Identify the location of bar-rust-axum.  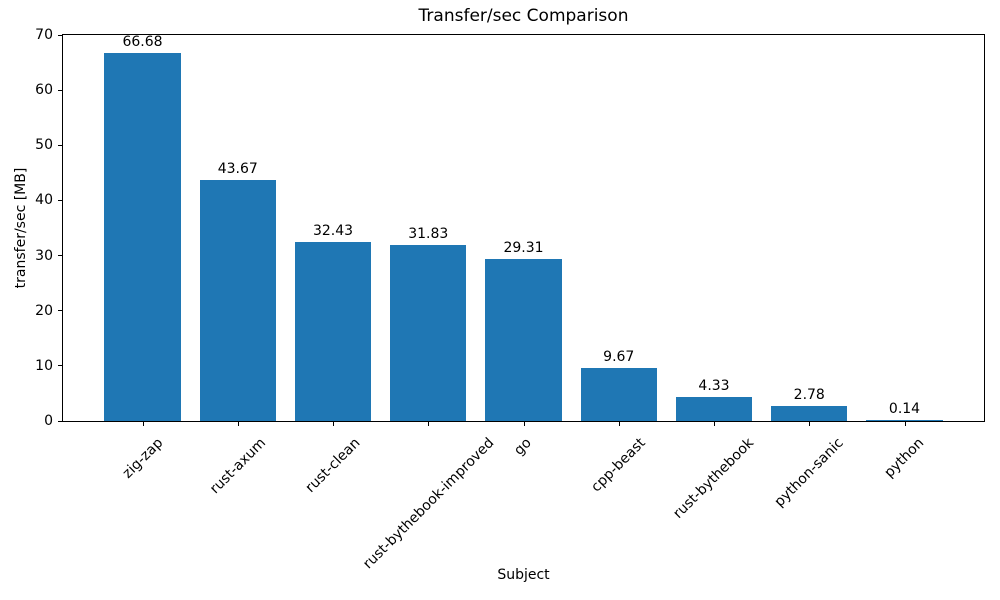
(237, 300).